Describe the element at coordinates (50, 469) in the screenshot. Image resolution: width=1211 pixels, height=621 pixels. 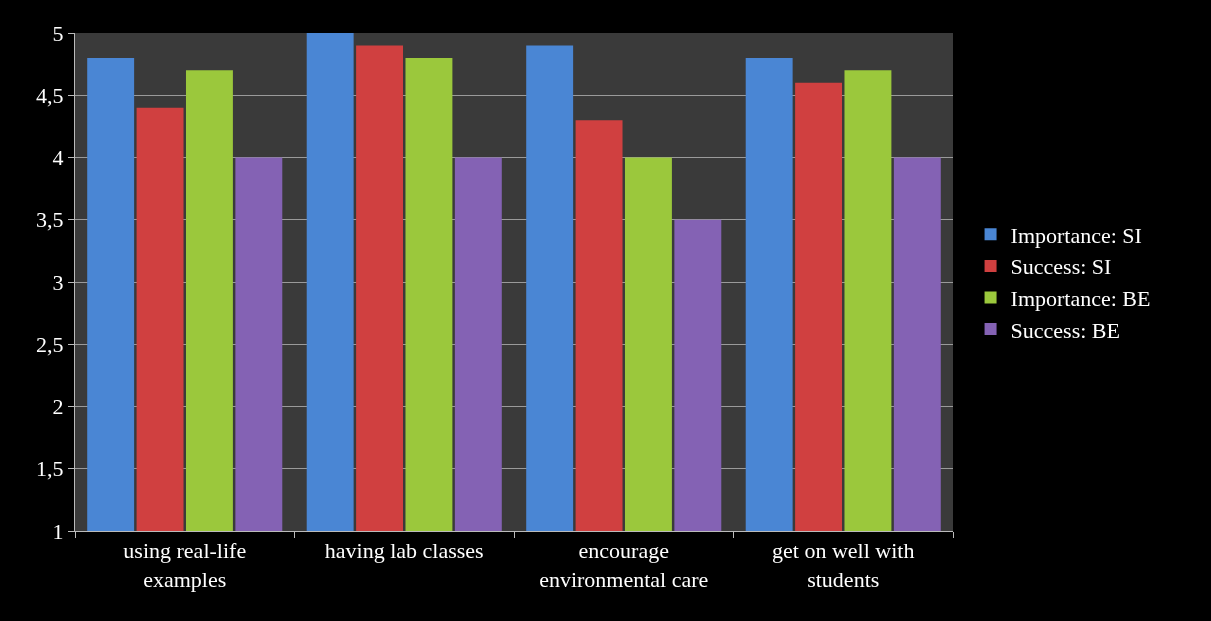
I see `y-tick-label: 1,5` at that location.